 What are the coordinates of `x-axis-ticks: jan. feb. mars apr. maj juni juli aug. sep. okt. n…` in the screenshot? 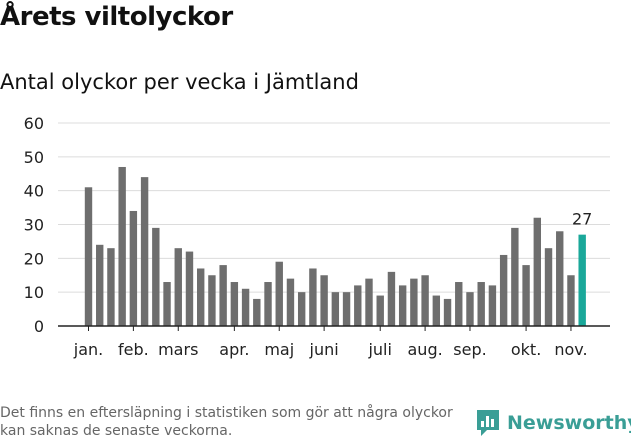 It's located at (330, 342).